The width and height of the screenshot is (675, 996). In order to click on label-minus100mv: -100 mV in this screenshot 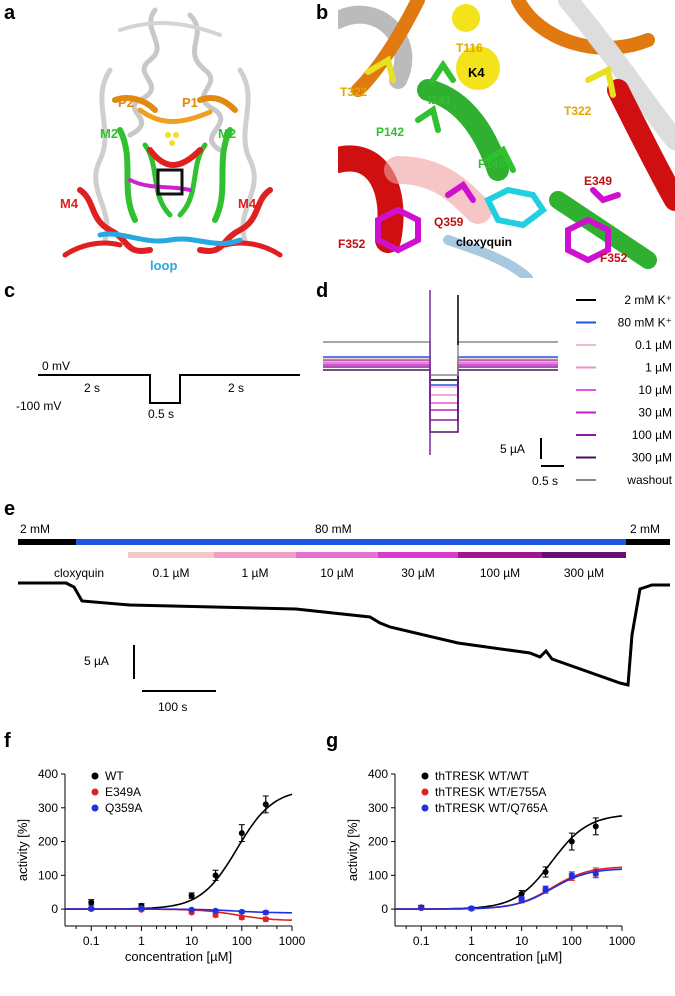, I will do `click(38, 406)`.